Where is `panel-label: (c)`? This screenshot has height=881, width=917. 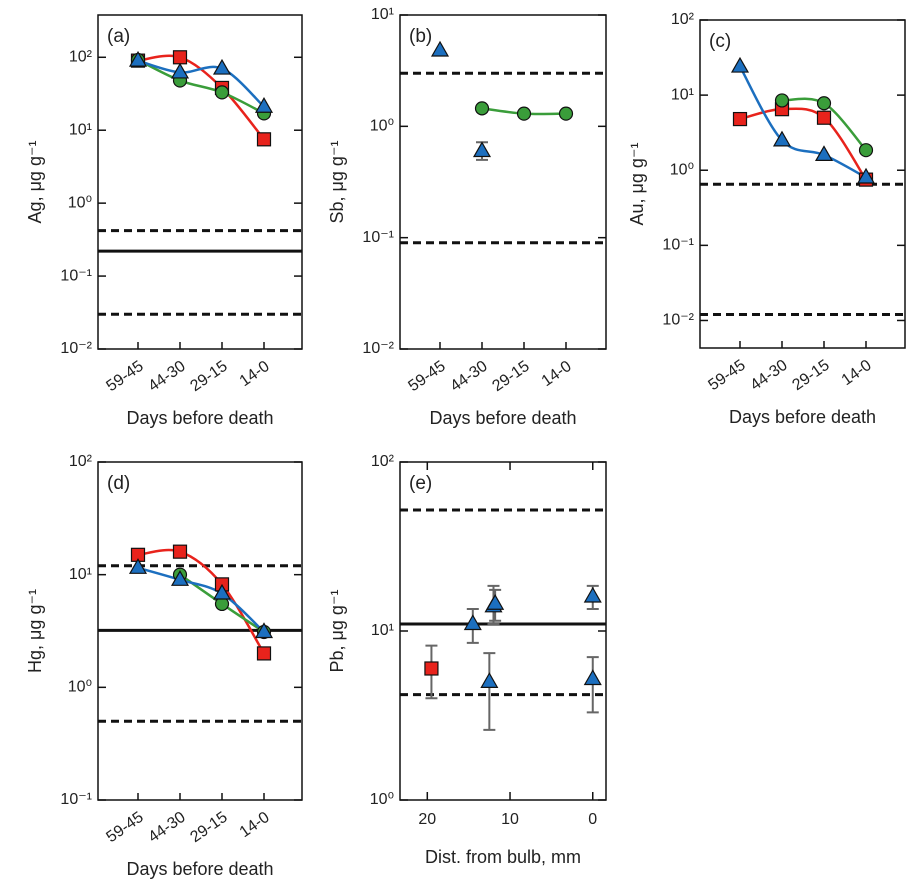 panel-label: (c) is located at coordinates (720, 41).